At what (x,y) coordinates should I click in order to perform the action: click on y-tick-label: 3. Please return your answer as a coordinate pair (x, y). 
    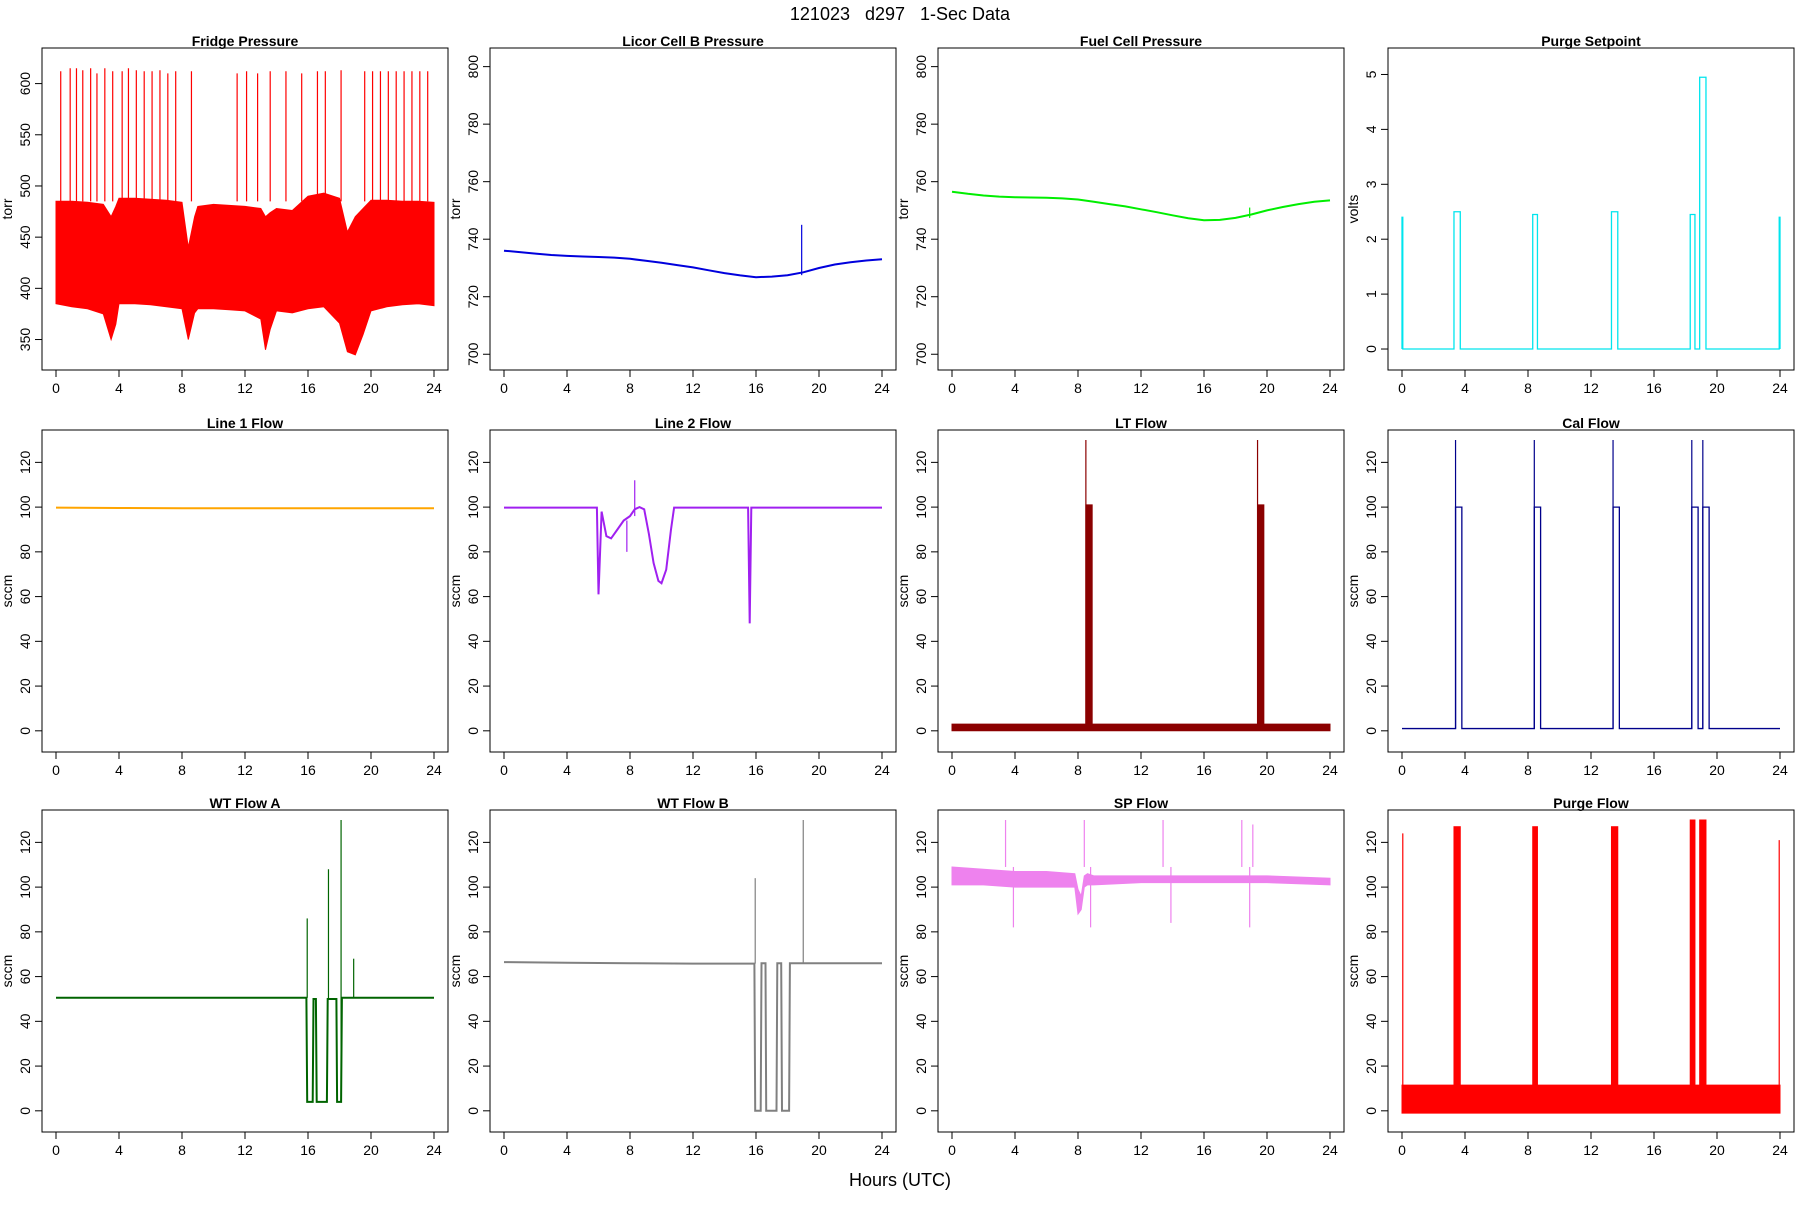
    Looking at the image, I should click on (1371, 184).